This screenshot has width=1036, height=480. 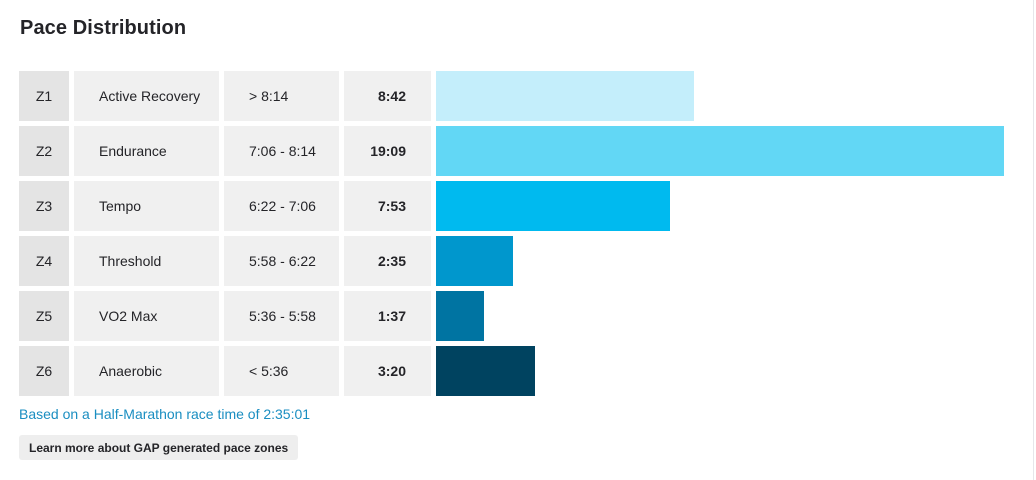 I want to click on zone-row-z6: Z6 Anaerobic < 5:36 3:20, so click(x=514, y=371).